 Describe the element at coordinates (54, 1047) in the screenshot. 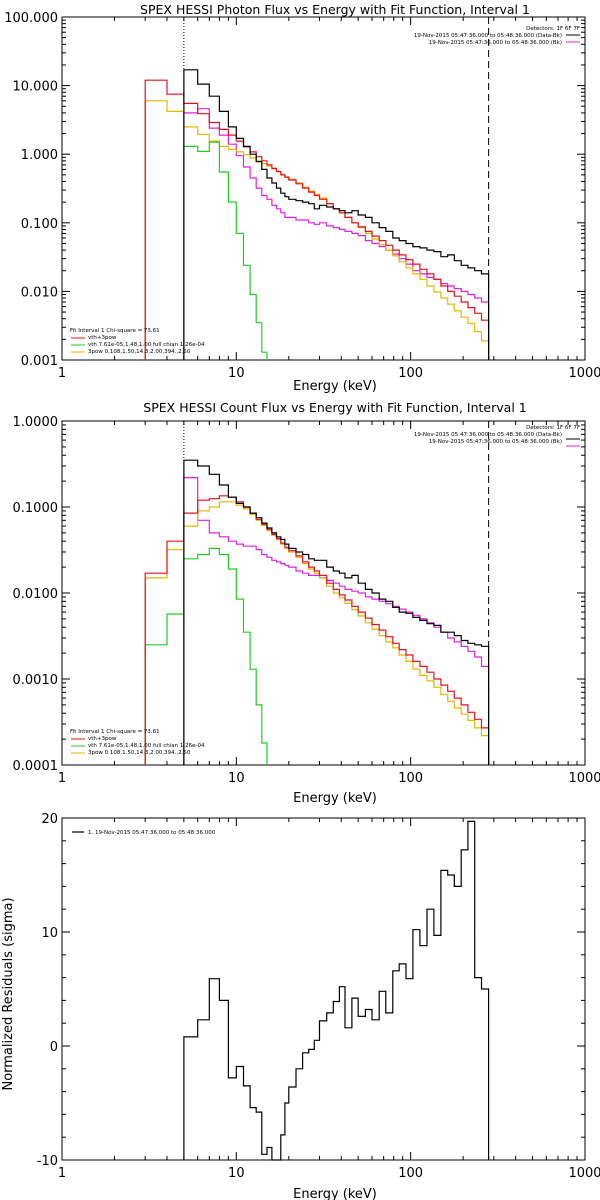

I see `y-tick-label: 0` at that location.